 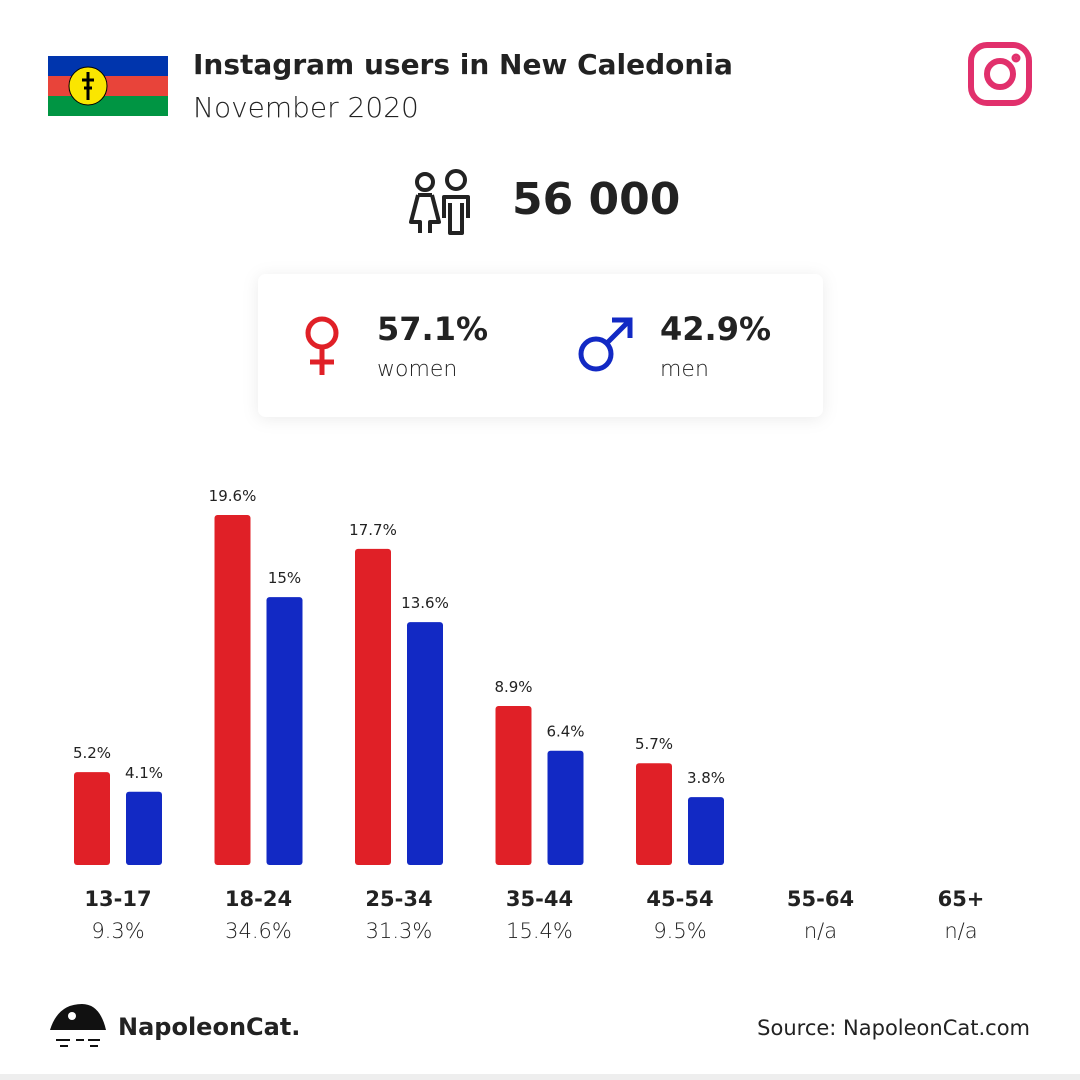 I want to click on category-total: 31.3%, so click(x=399, y=931).